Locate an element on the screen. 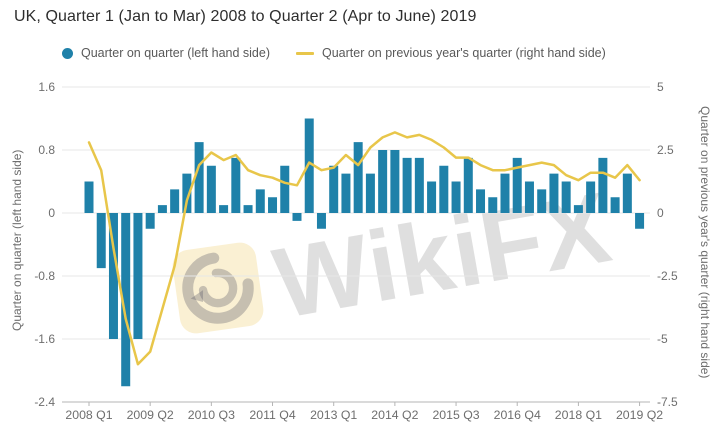  left-axis-tick-label: -1.6 is located at coordinates (44, 339).